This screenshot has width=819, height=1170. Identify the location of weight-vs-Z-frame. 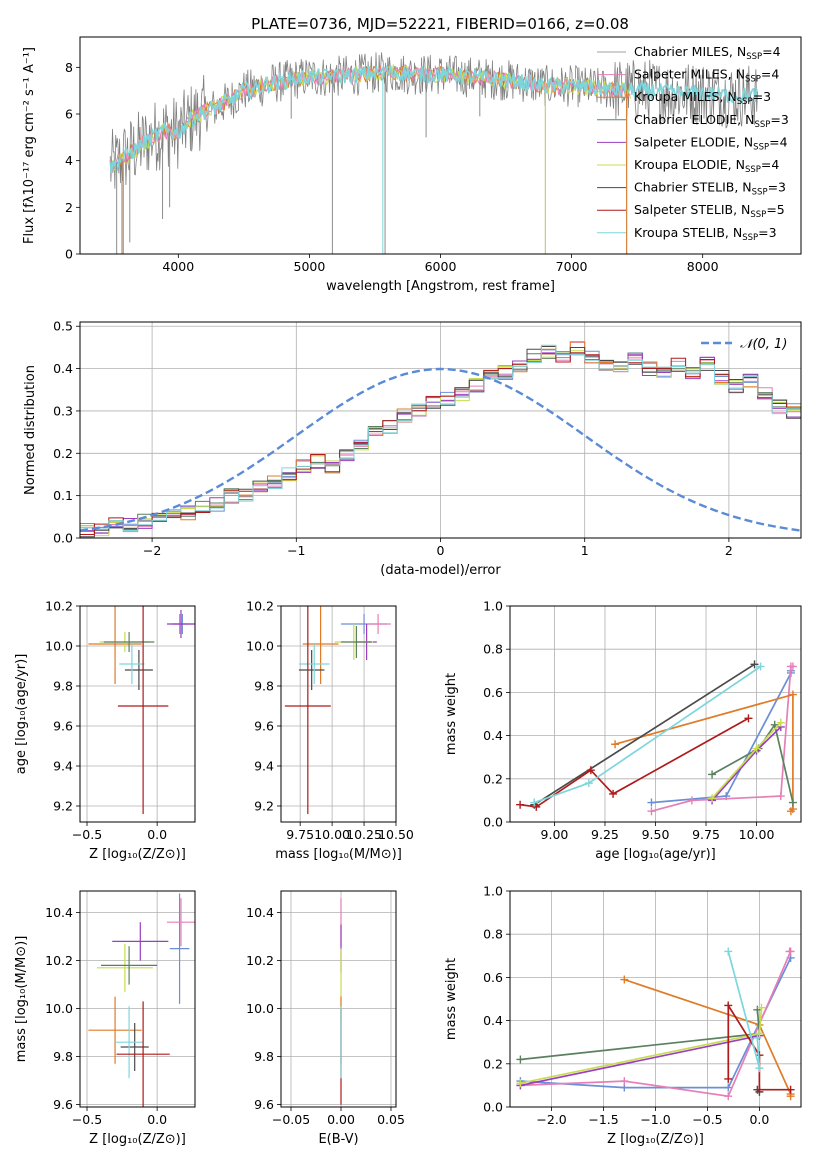
(655, 999).